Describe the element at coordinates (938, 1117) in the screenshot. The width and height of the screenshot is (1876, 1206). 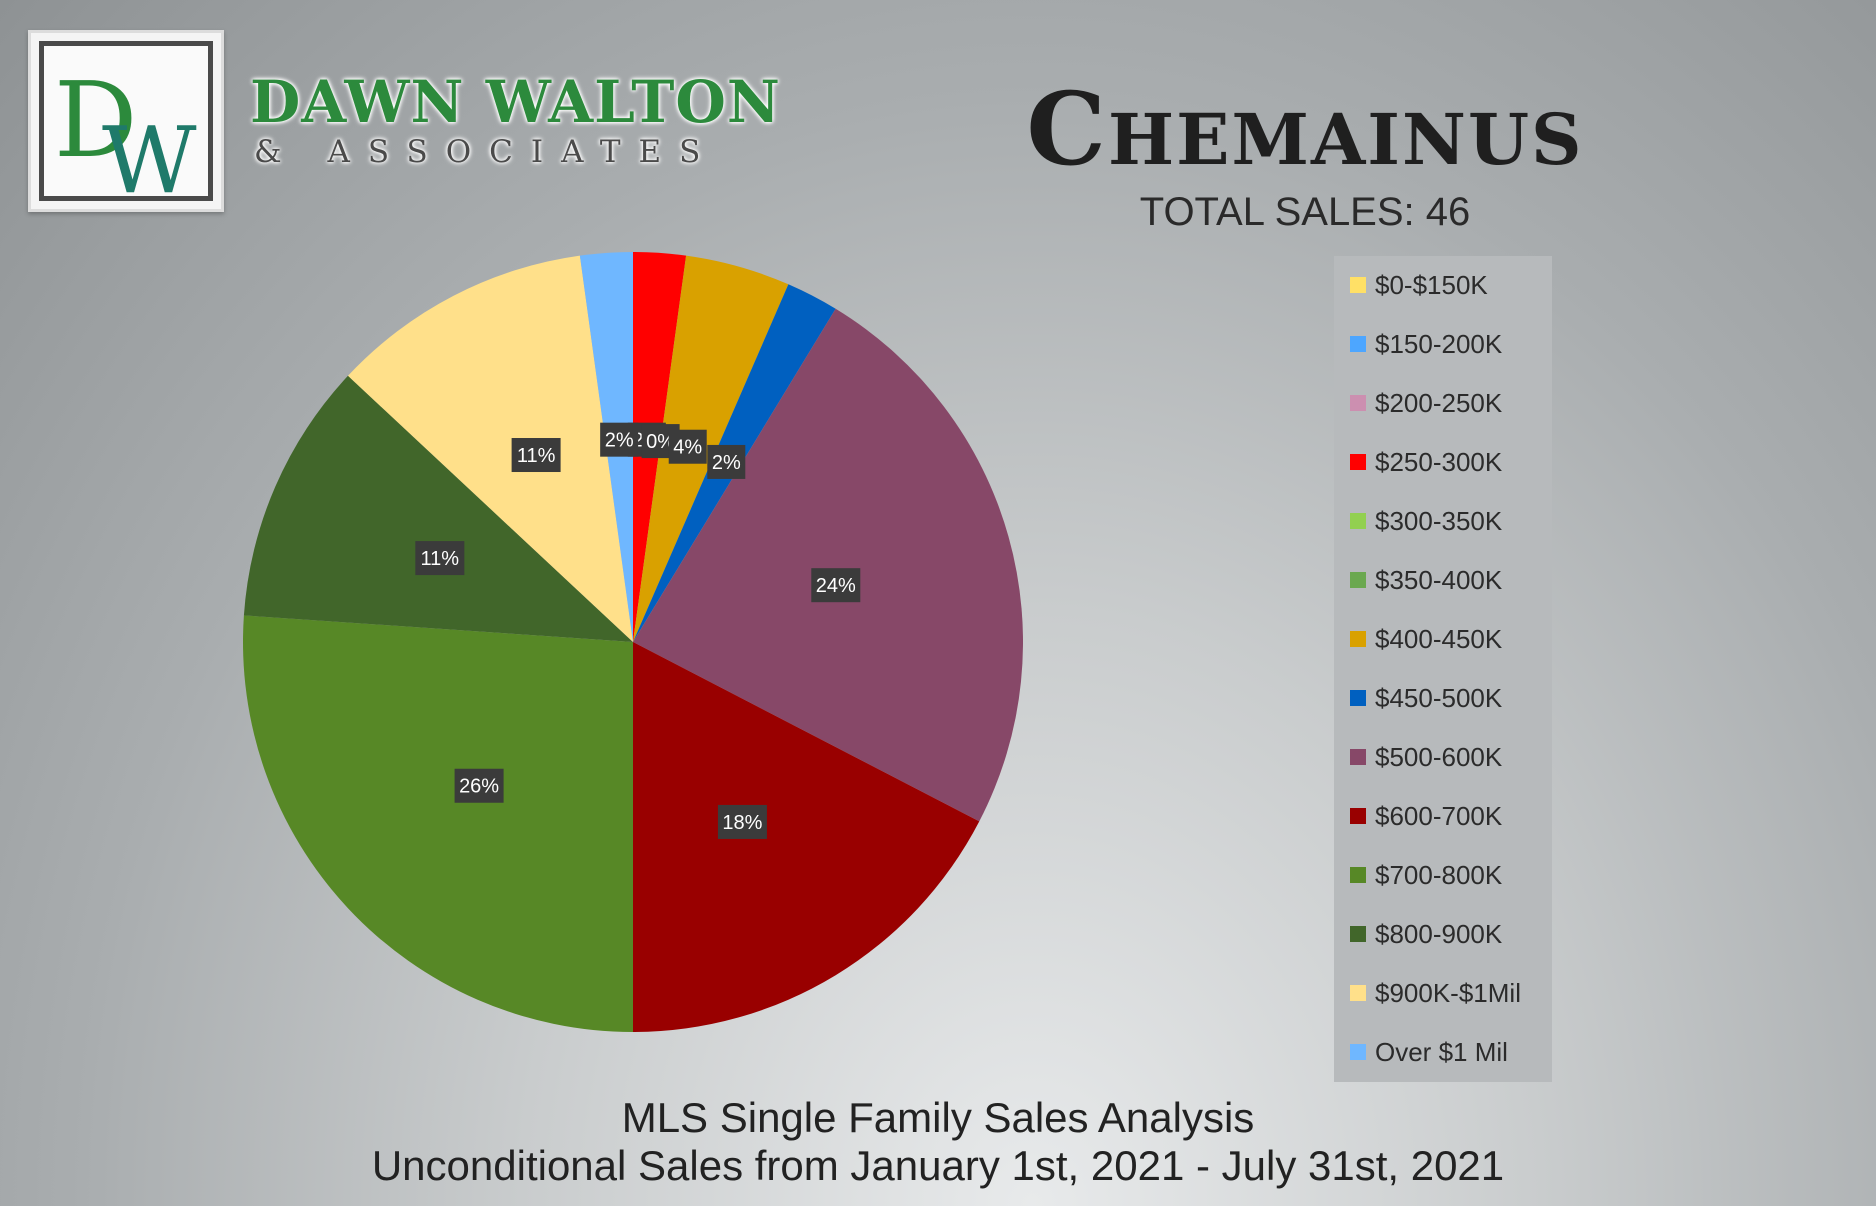
I see `footer-heading: MLS Single Family Sales Analysis` at that location.